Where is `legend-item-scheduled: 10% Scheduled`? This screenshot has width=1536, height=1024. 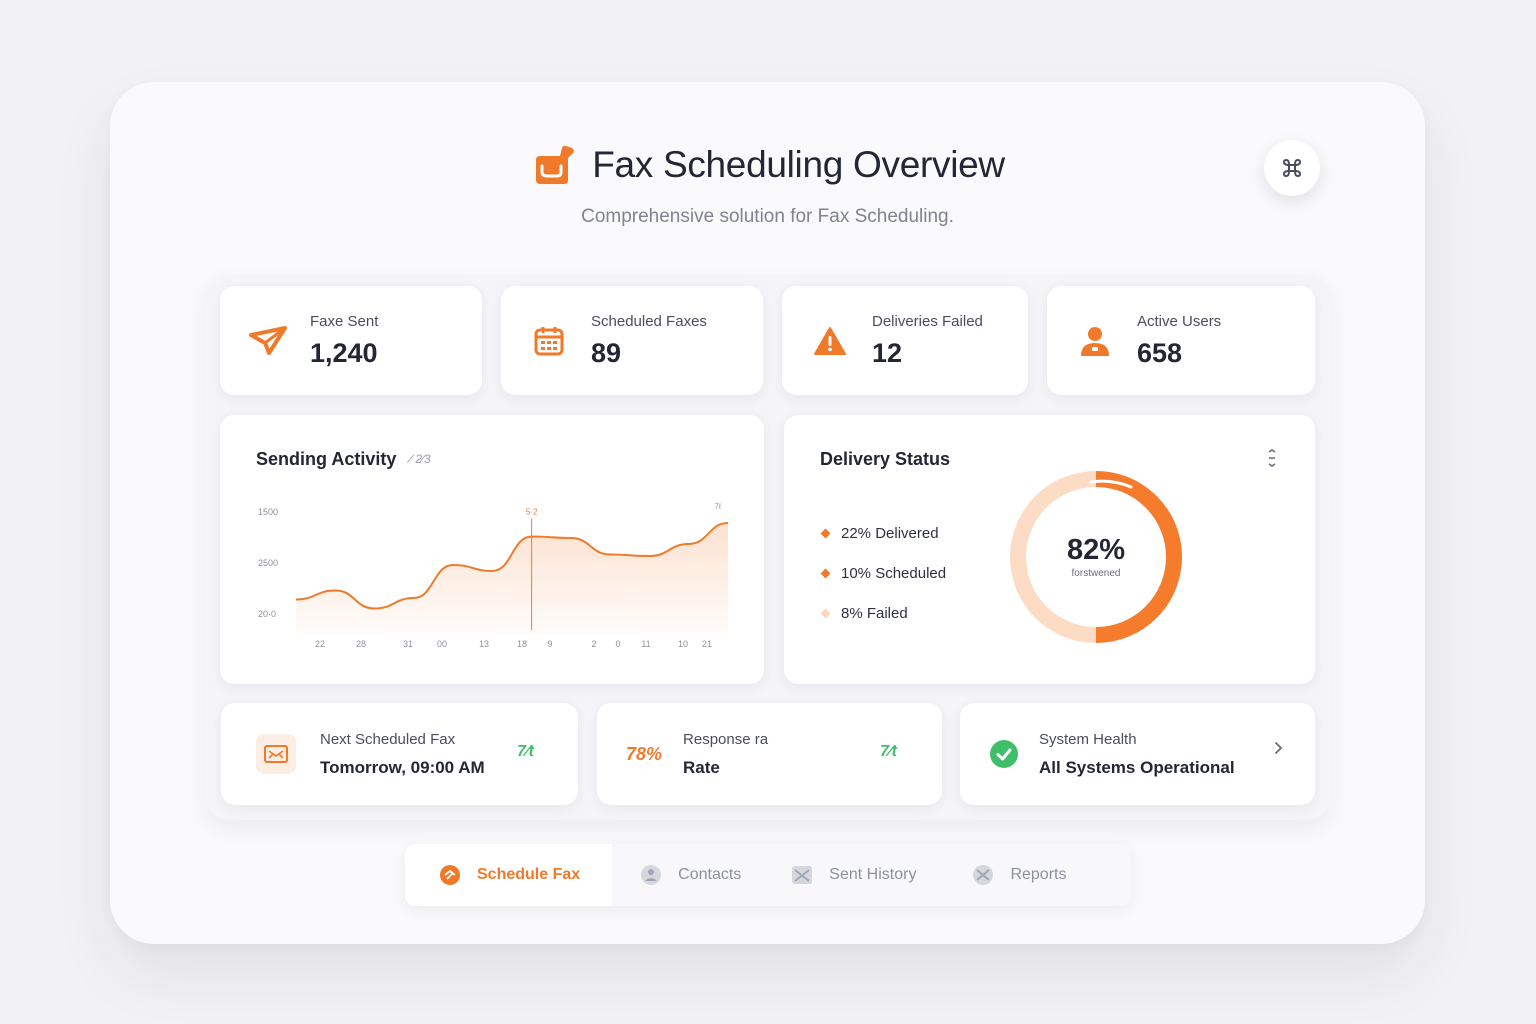 legend-item-scheduled: 10% Scheduled is located at coordinates (883, 573).